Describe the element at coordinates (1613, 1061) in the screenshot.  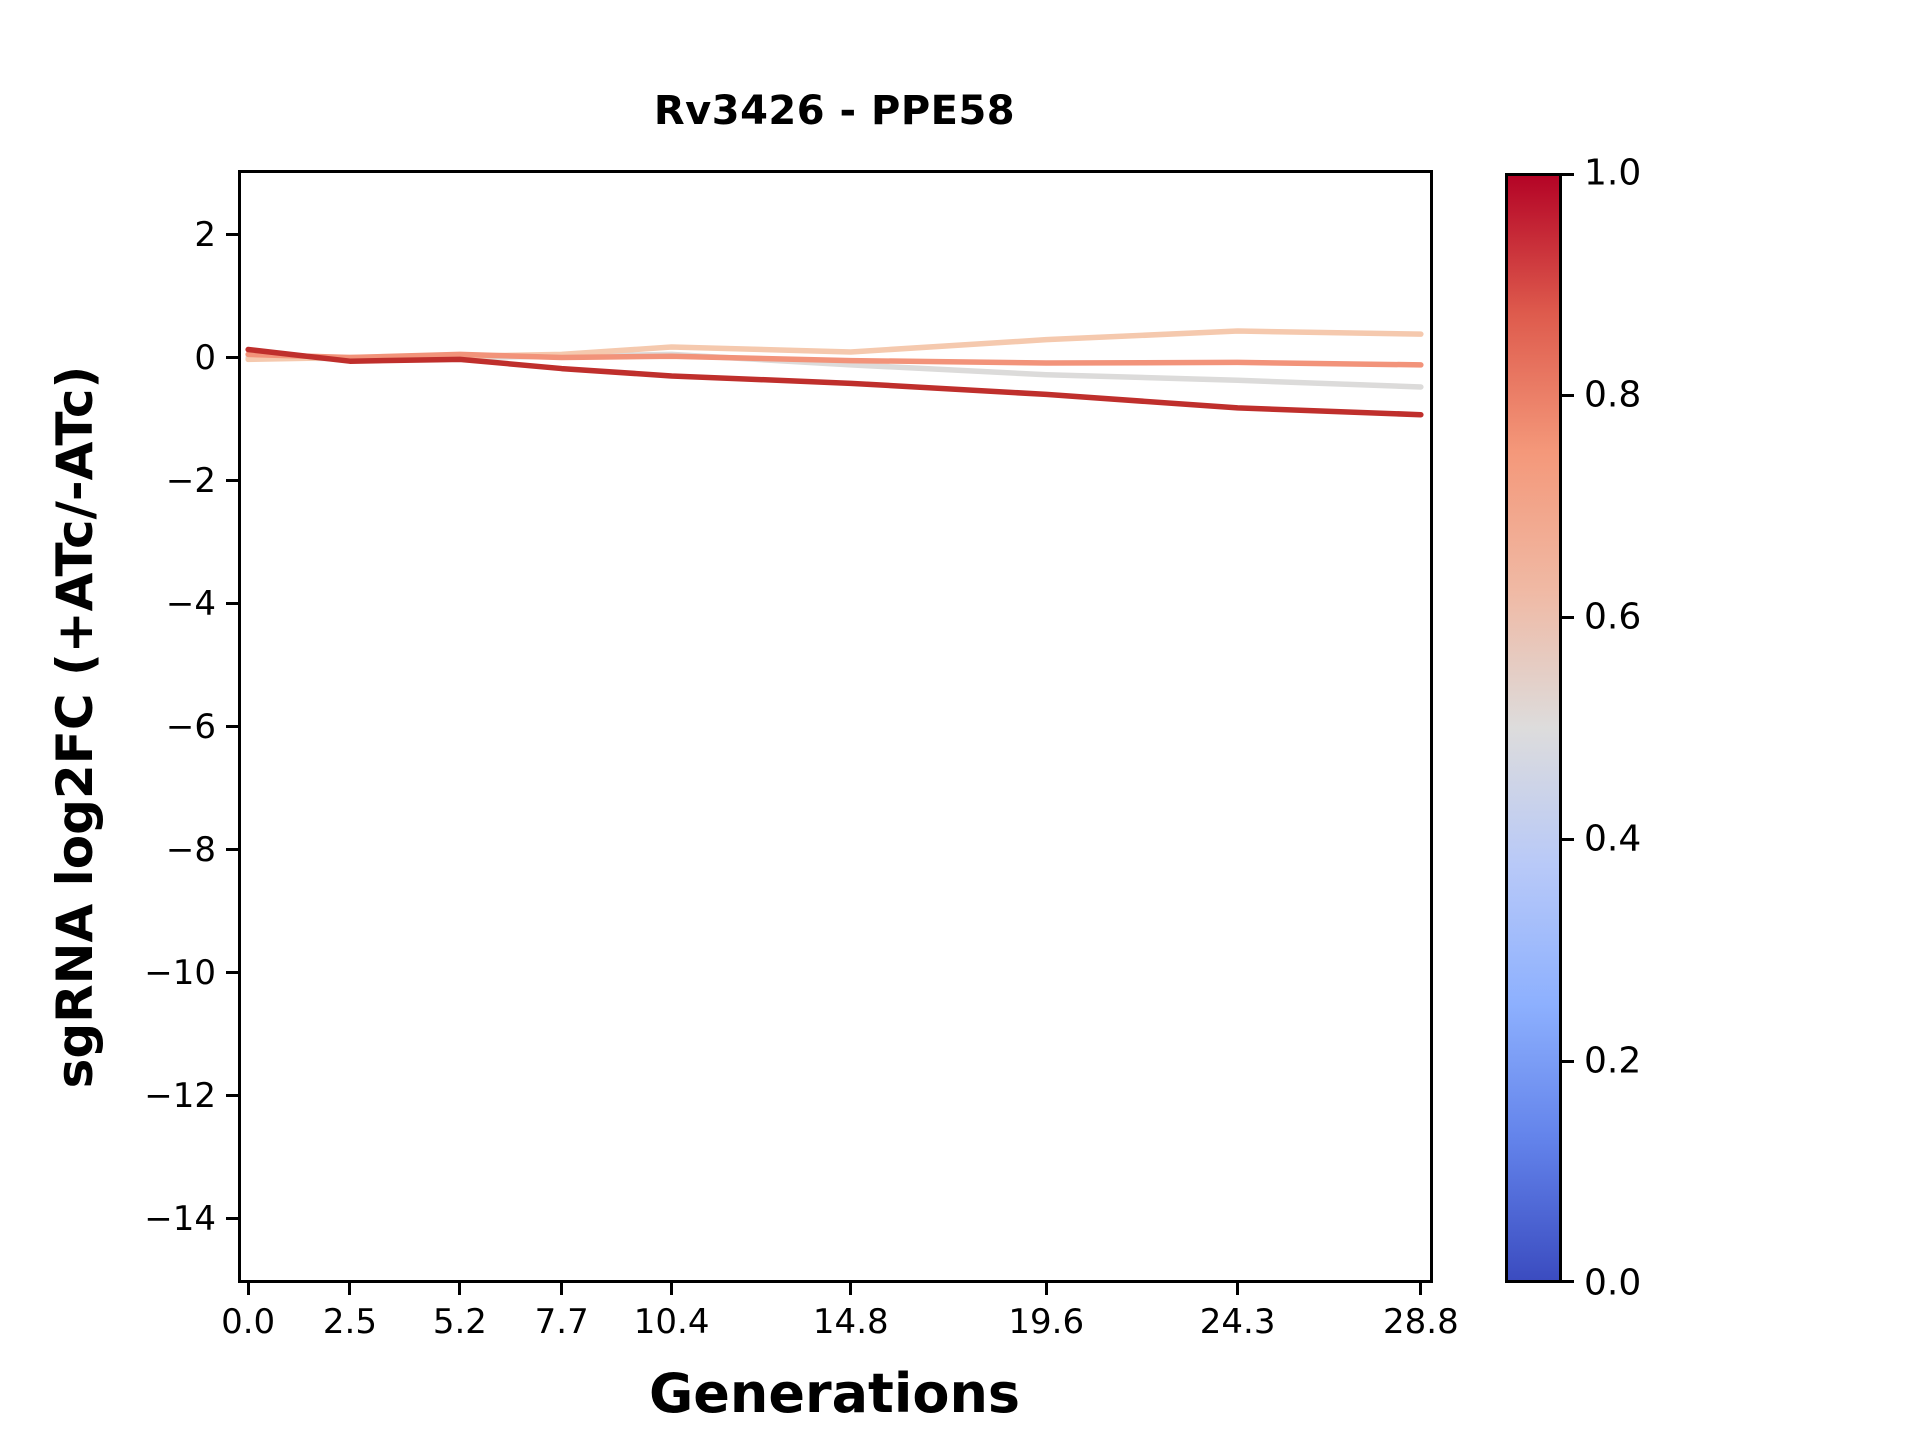
I see `colorbar-tick-label: 0.2` at that location.